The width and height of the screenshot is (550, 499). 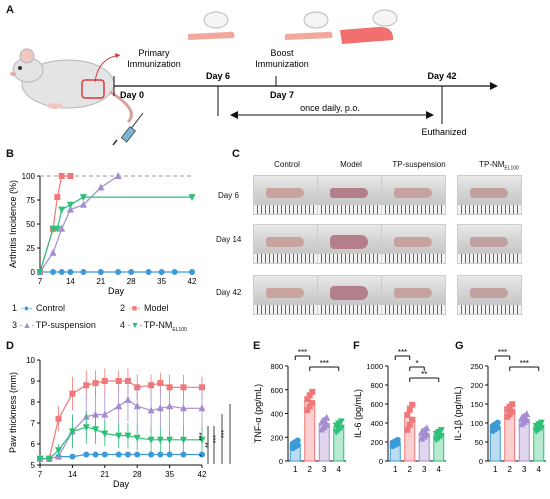 I want to click on y-axis-label: Arthritis Incidence (%), so click(x=13, y=224).